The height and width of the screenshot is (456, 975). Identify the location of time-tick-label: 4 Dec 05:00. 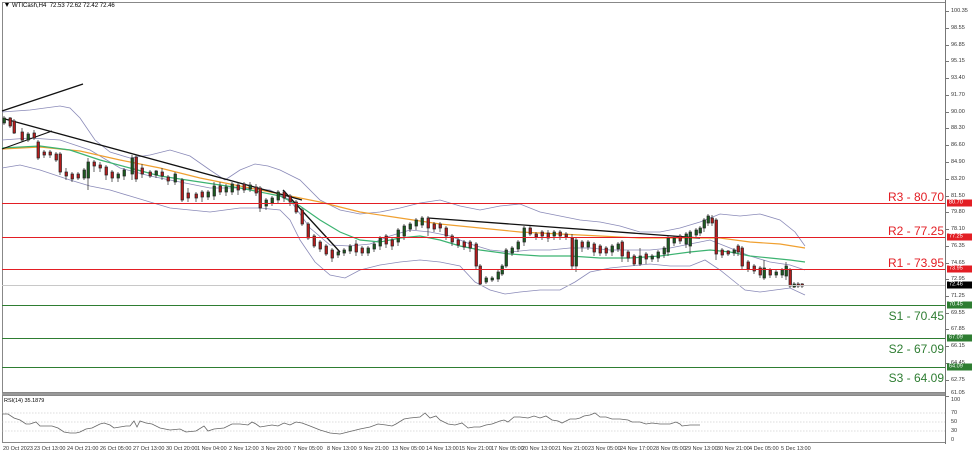
(764, 449).